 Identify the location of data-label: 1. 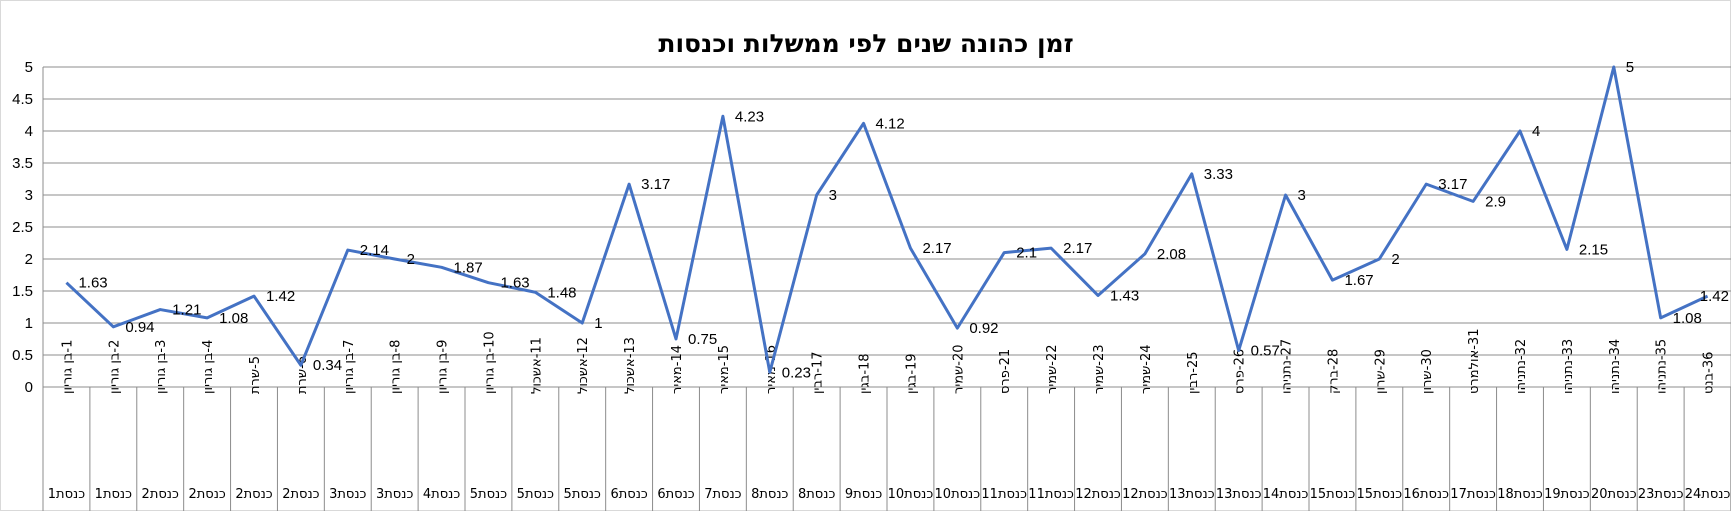
(598, 323).